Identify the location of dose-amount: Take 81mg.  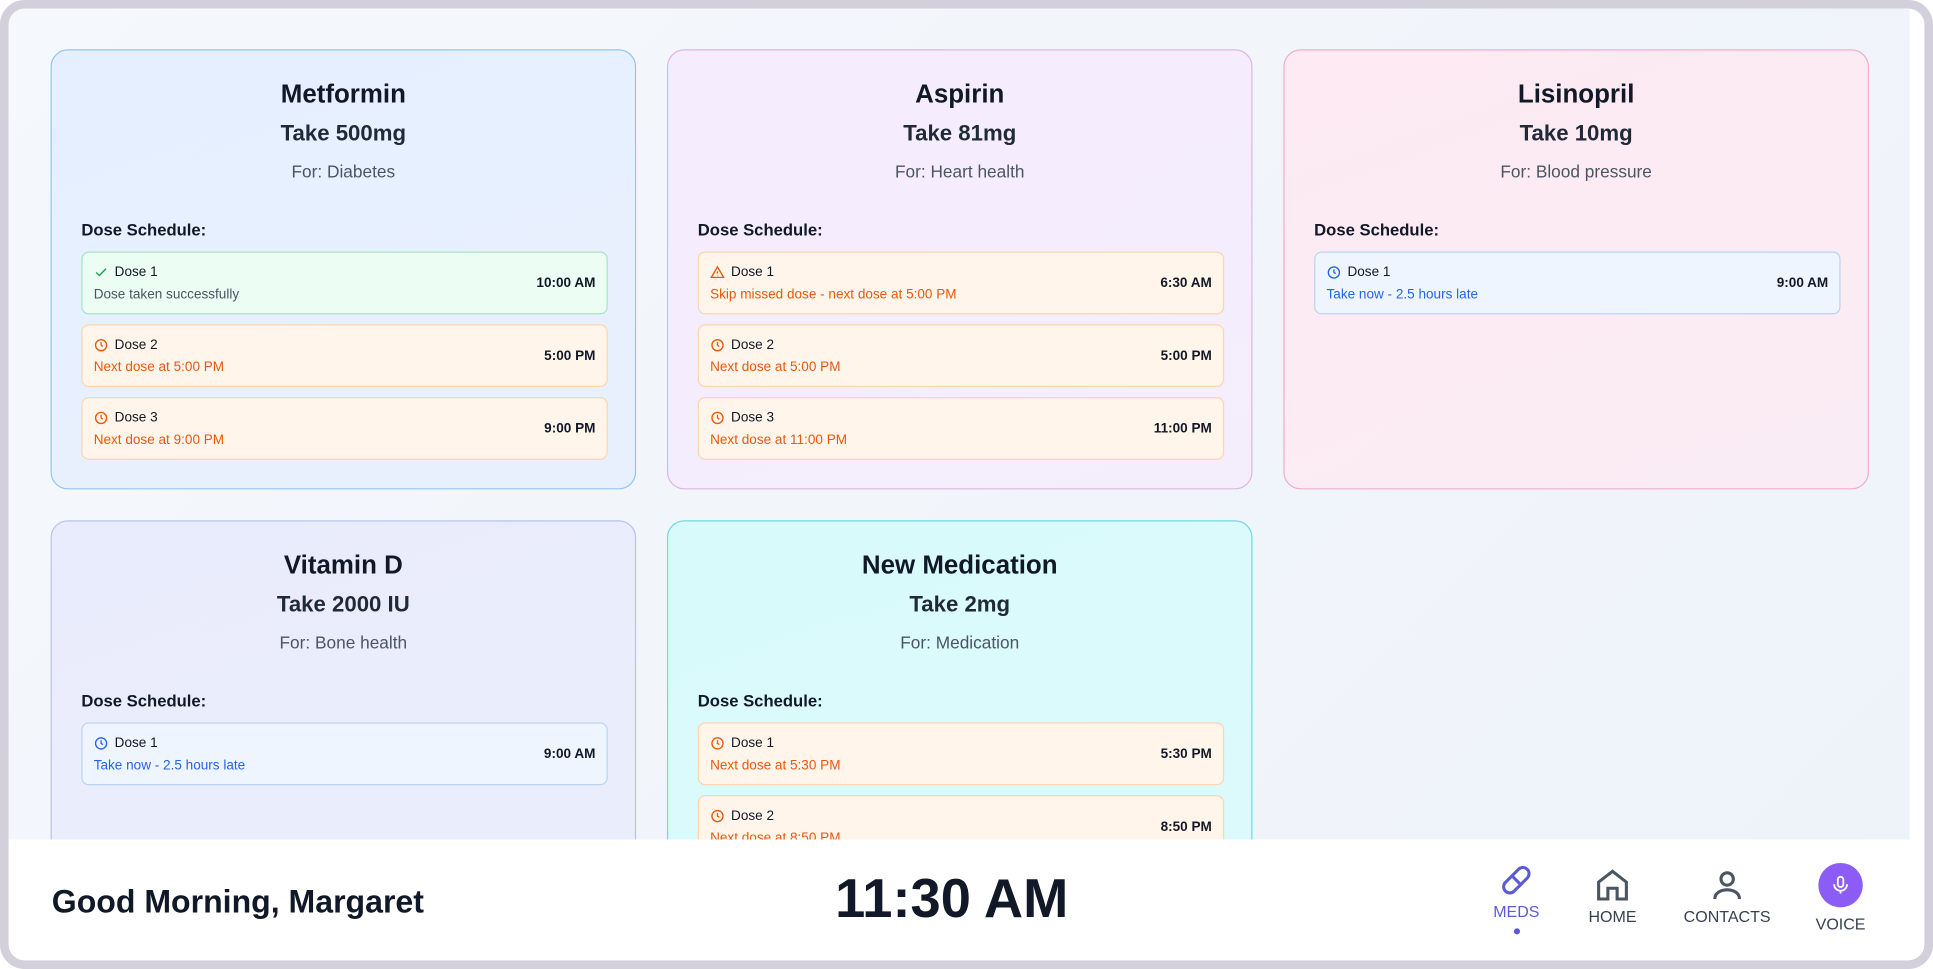
(960, 133).